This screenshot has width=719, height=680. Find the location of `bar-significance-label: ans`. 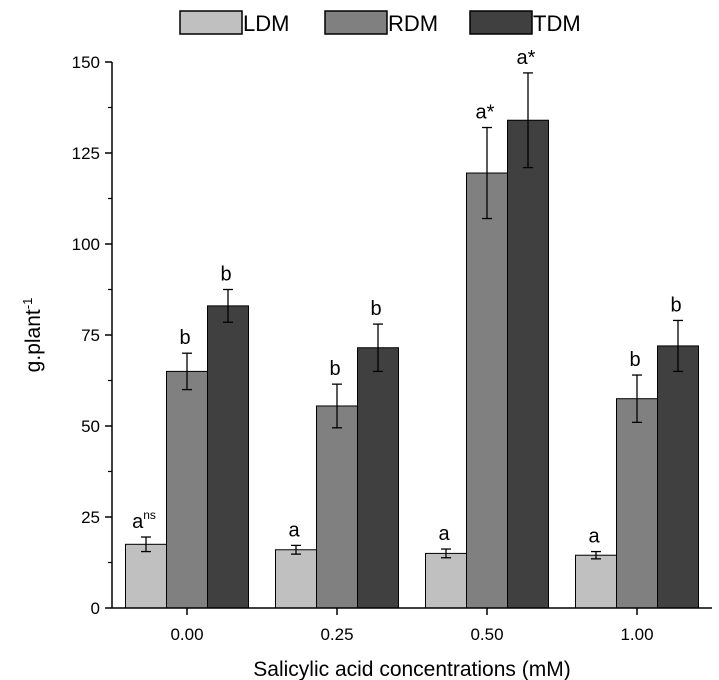

bar-significance-label: ans is located at coordinates (144, 520).